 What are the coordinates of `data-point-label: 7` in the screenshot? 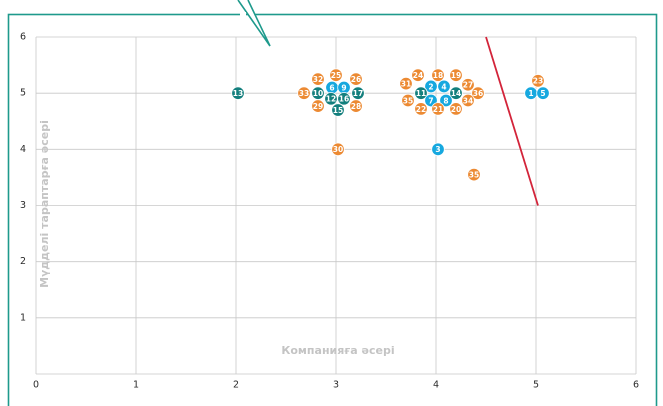 It's located at (430, 100).